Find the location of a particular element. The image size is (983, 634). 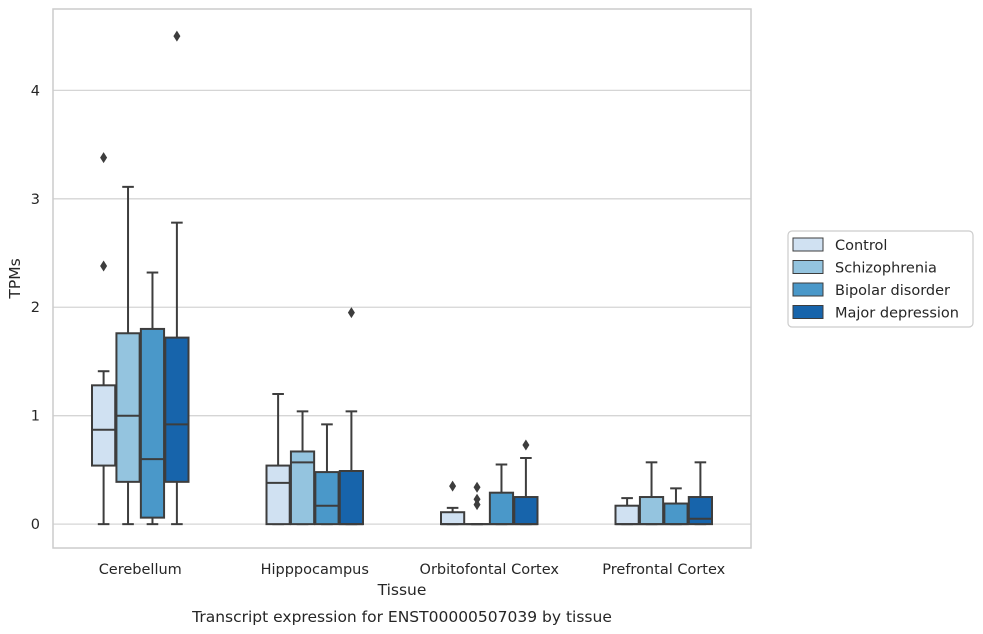

y-tick-label: 2 is located at coordinates (35, 308).